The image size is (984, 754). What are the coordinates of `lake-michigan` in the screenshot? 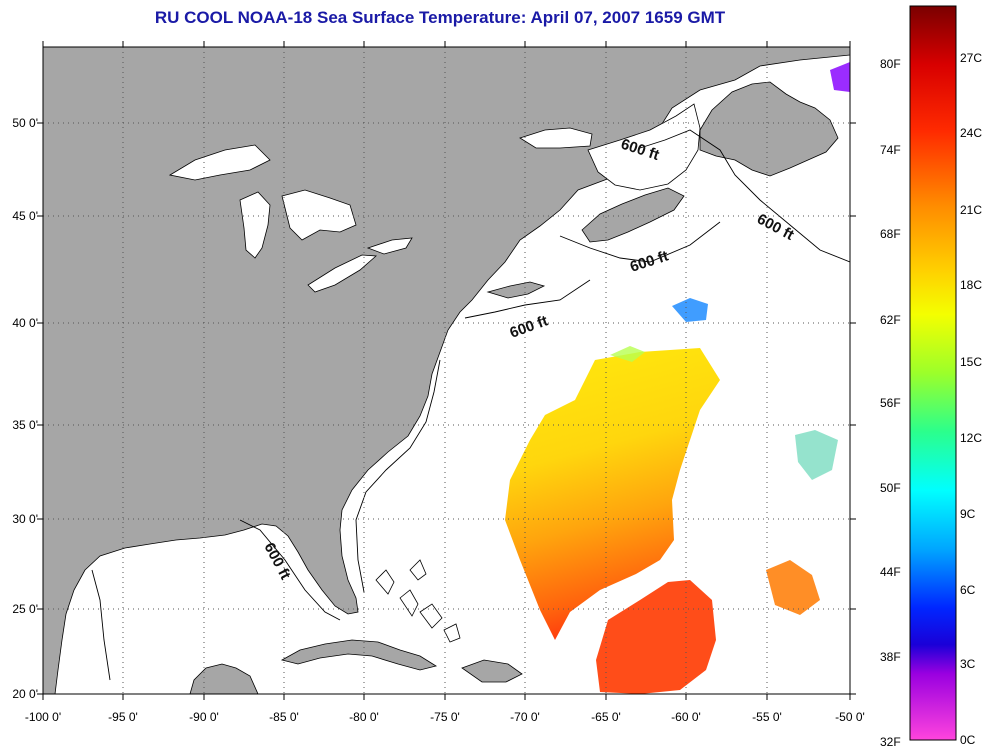 It's located at (255, 225).